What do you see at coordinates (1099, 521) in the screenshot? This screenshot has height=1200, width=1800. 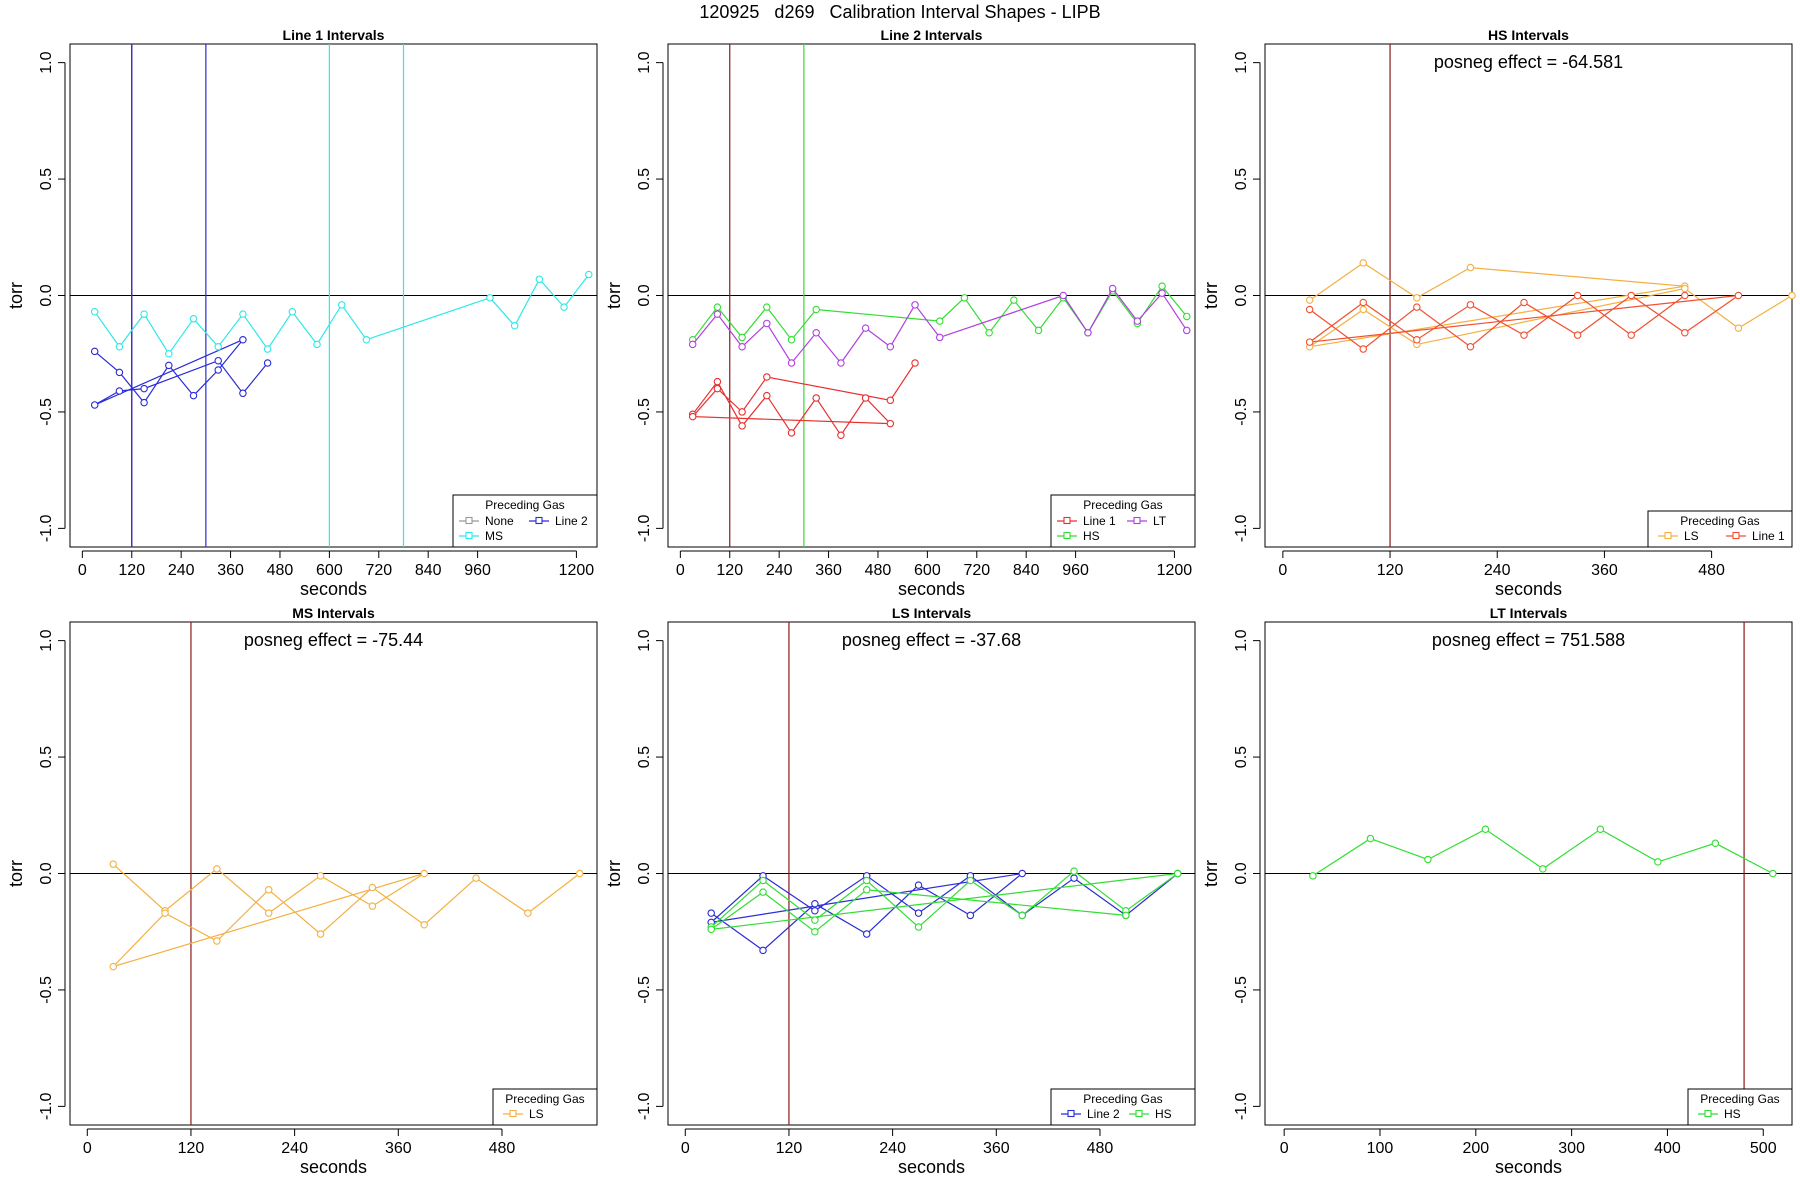 I see `legend-entry: Line 1` at bounding box center [1099, 521].